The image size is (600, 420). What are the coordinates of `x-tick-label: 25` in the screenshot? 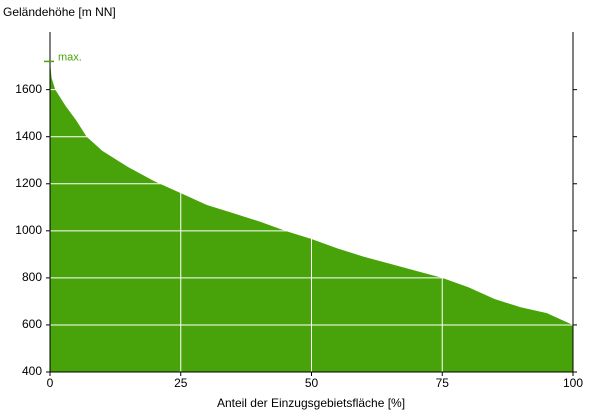 It's located at (181, 383).